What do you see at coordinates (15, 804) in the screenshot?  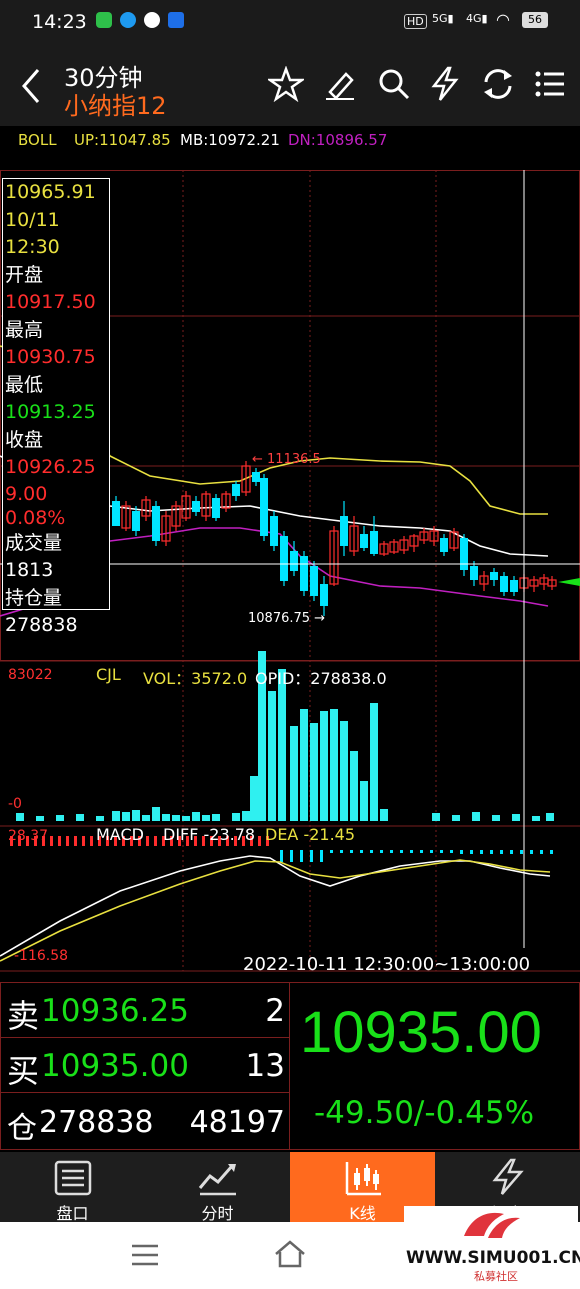 I see `volume-zero-label: -0` at bounding box center [15, 804].